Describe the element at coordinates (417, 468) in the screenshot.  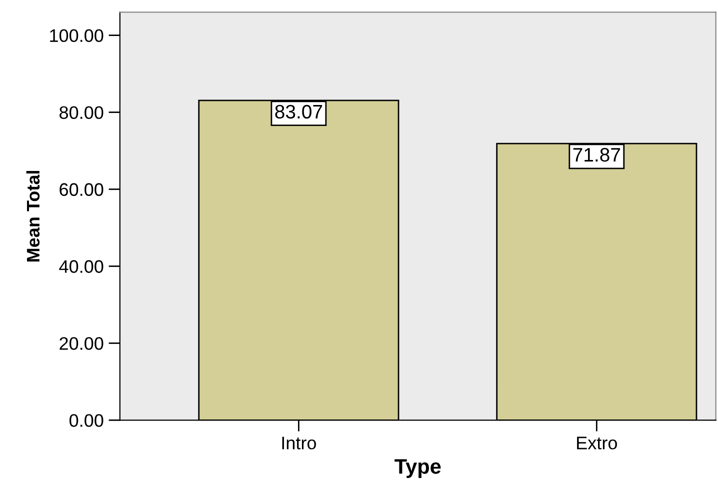
I see `x-axis-title: Type` at that location.